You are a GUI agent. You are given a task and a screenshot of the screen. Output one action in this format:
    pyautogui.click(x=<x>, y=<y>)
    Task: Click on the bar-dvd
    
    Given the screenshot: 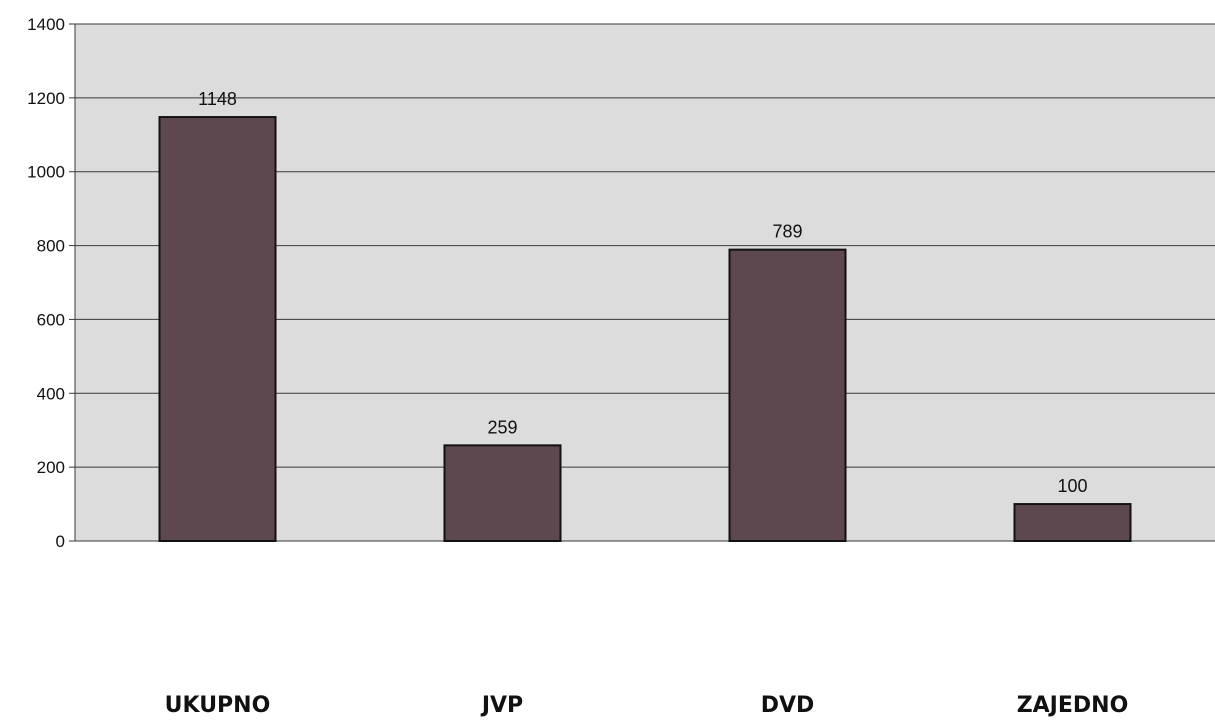 What is the action you would take?
    pyautogui.click(x=787, y=395)
    